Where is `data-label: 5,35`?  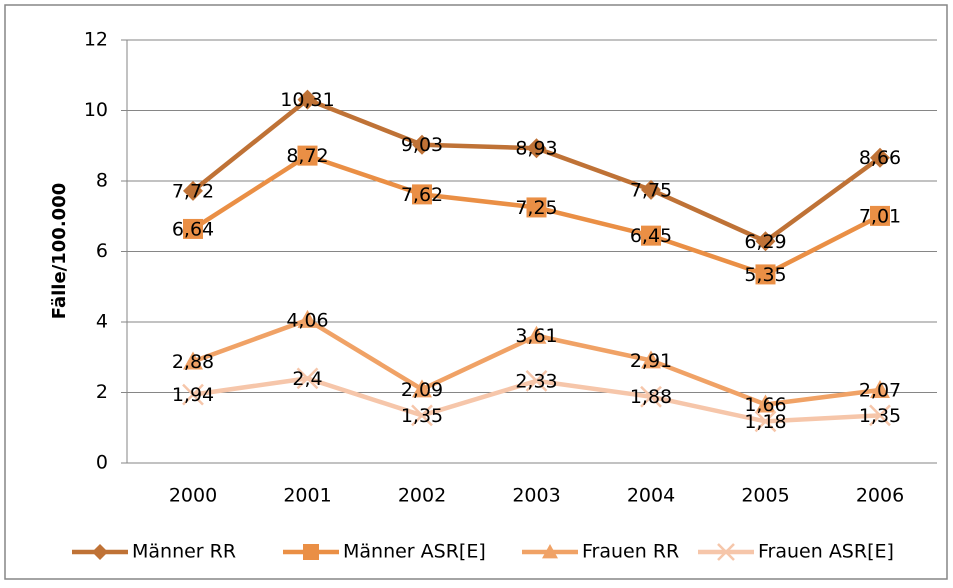
data-label: 5,35 is located at coordinates (765, 275).